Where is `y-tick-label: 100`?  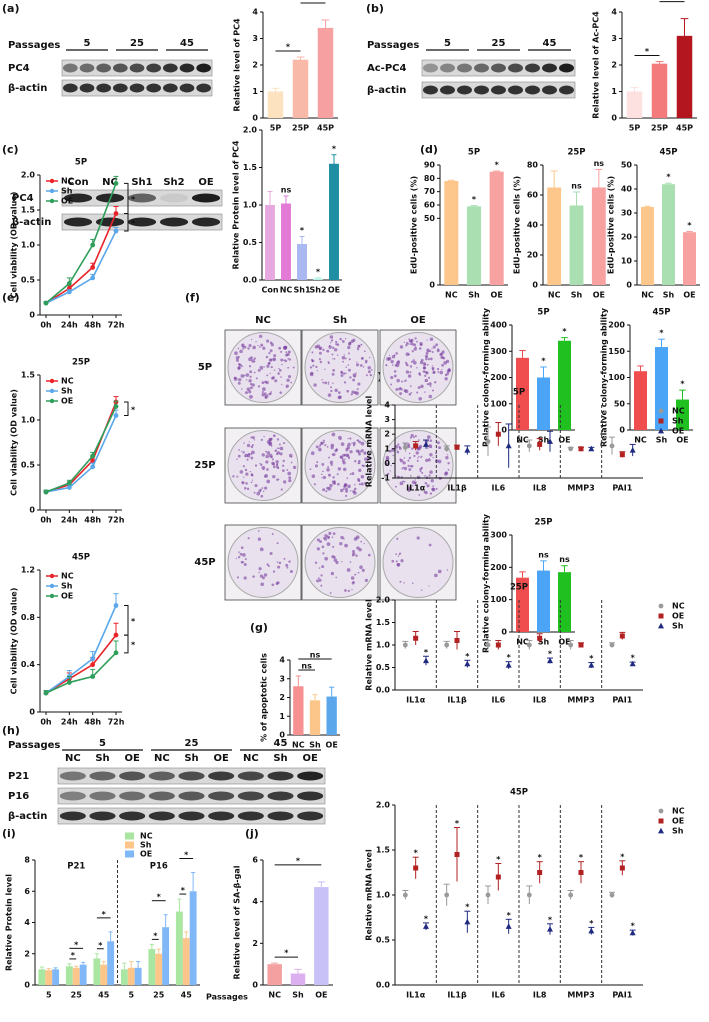
y-tick-label: 100 is located at coordinates (616, 377).